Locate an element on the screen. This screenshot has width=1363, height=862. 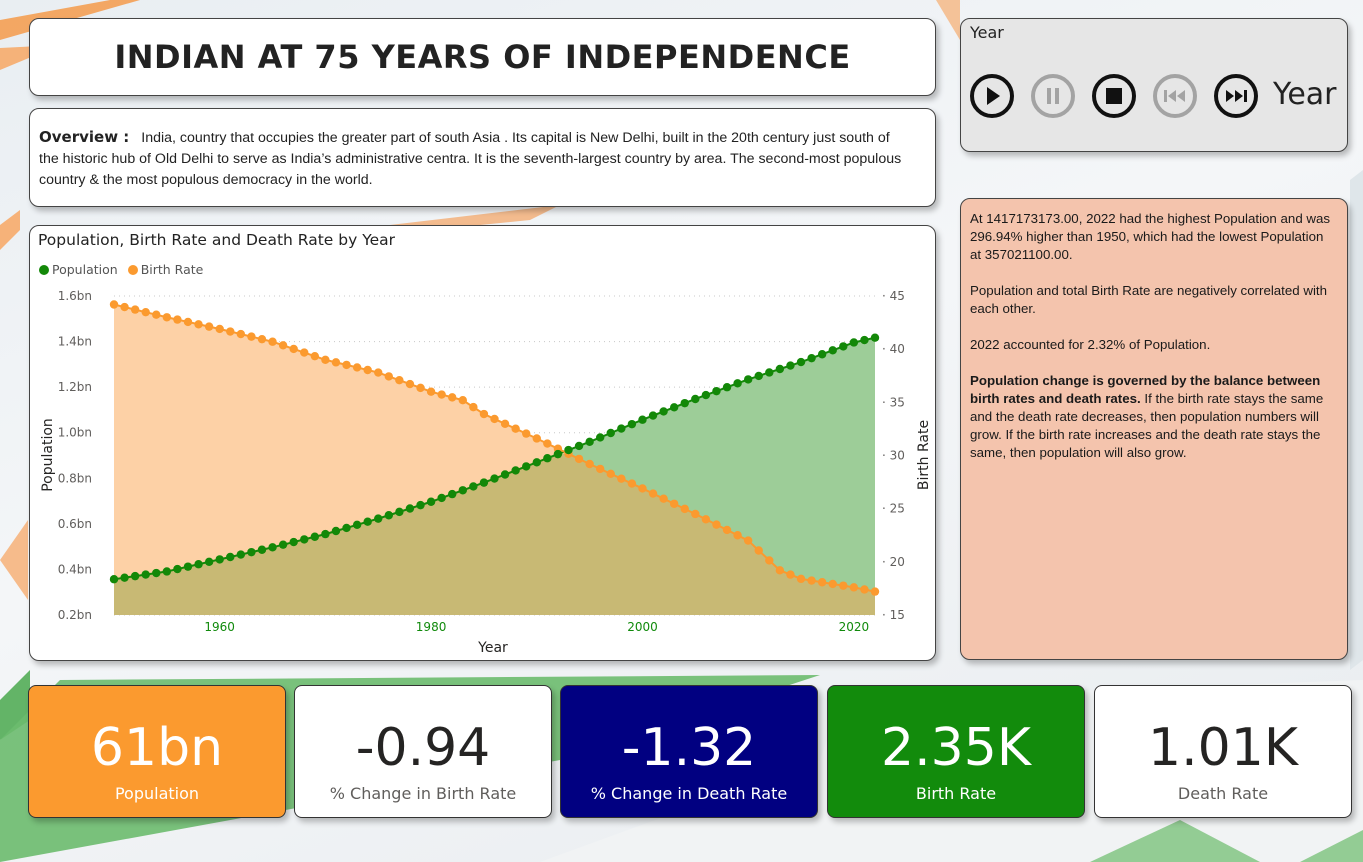
play-icon is located at coordinates (993, 96).